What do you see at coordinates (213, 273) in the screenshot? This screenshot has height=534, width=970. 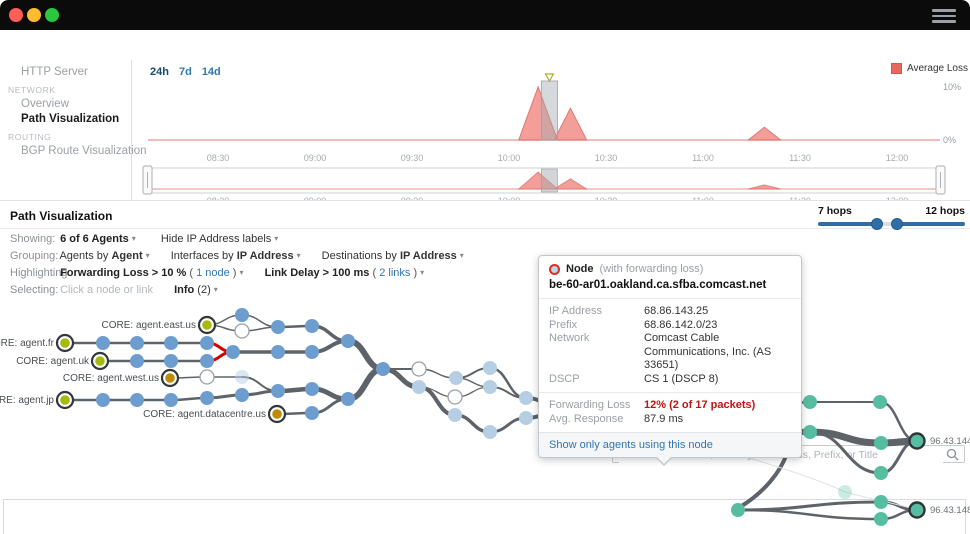 I see `one-node-link: 1 node` at bounding box center [213, 273].